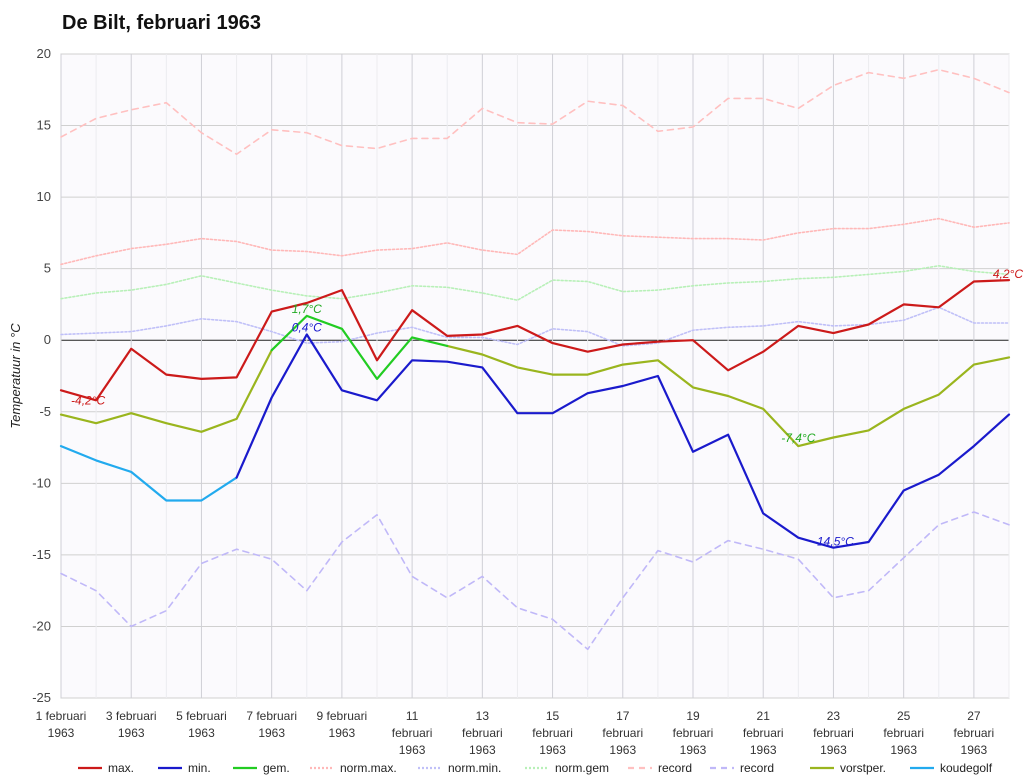 This screenshot has height=780, width=1024. Describe the element at coordinates (41, 554) in the screenshot. I see `y-tick-label: -15` at that location.